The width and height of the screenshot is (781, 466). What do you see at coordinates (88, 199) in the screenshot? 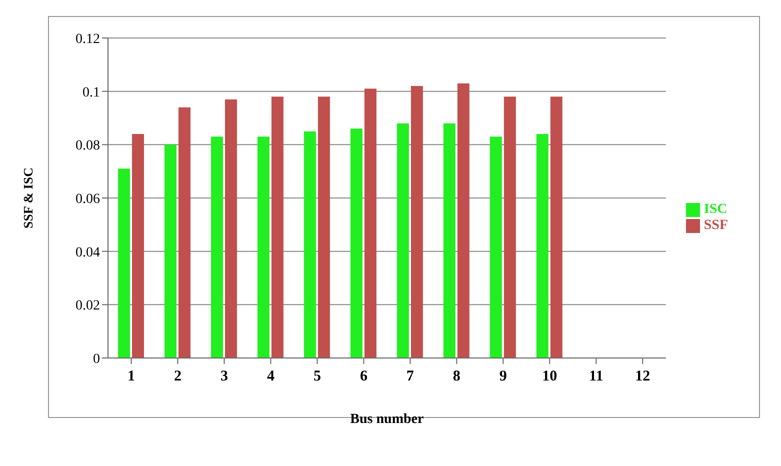
I see `y-tick-label: 0.06` at bounding box center [88, 199].